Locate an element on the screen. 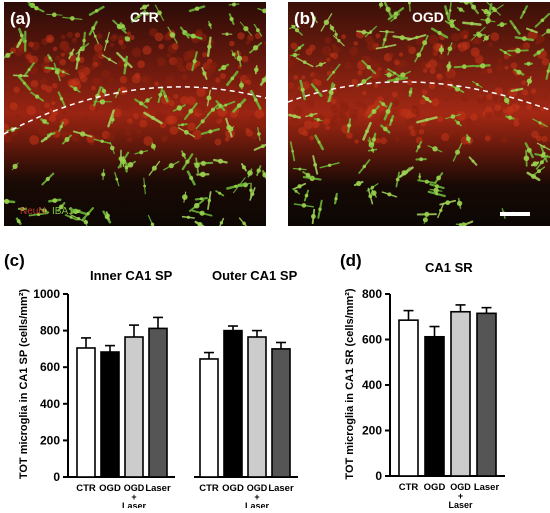 This screenshot has height=513, width=550. image-title-ctr: CTR is located at coordinates (144, 17).